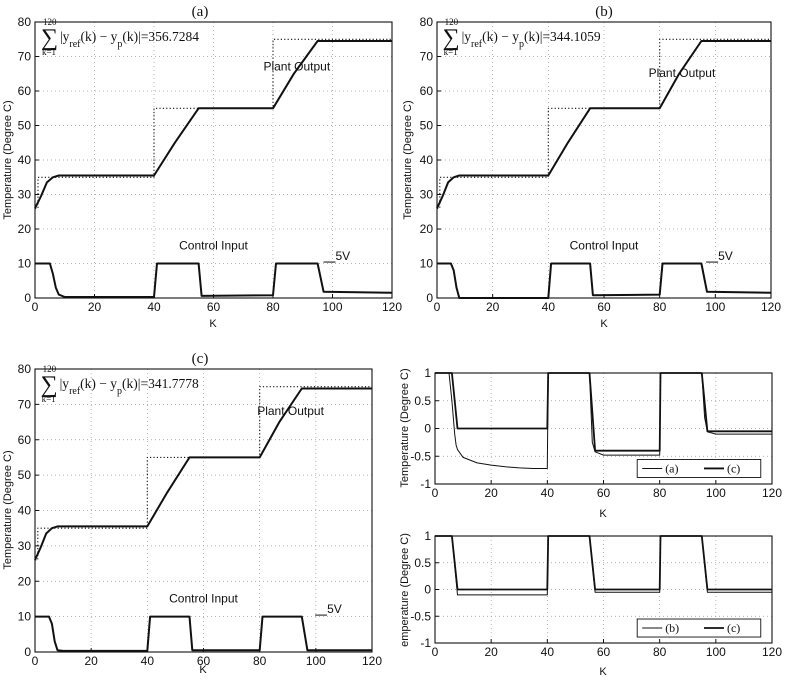  Describe the element at coordinates (427, 536) in the screenshot. I see `y-tick-label: 1` at that location.